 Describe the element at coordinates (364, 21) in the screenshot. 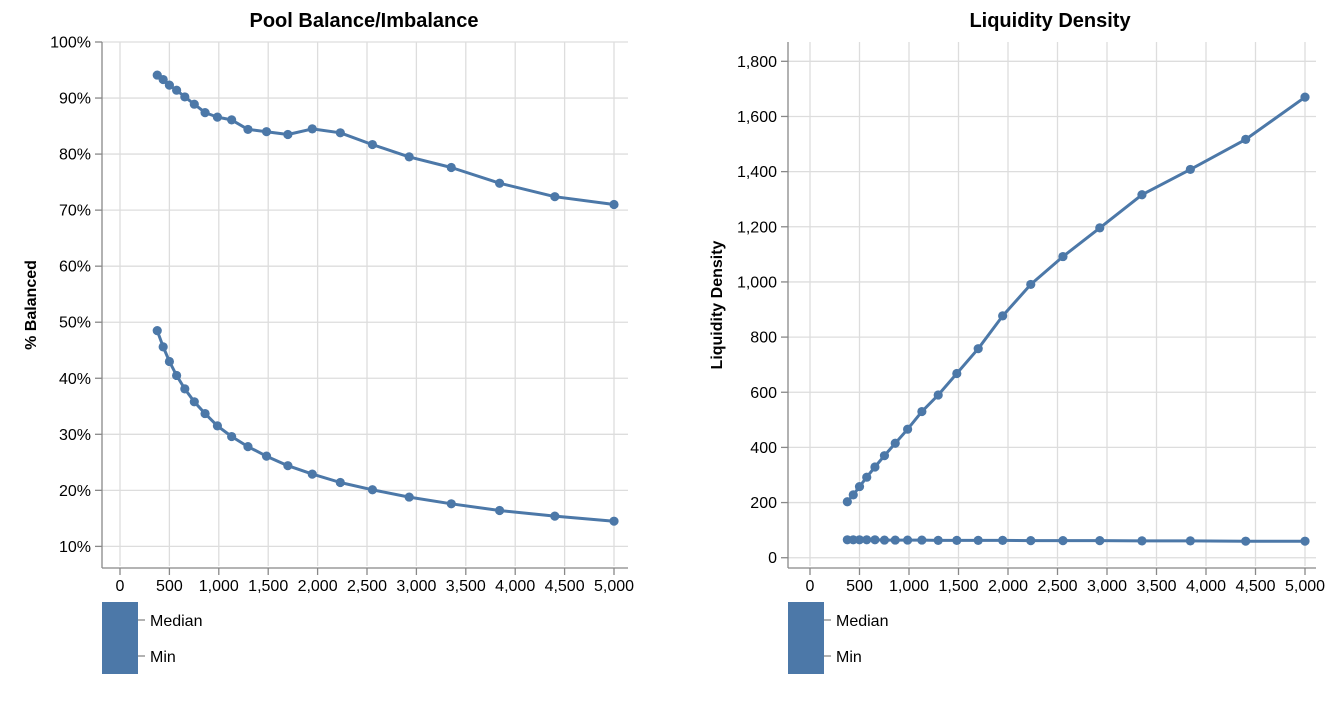

I see `chart-title: Pool Balance/Imbalance` at that location.